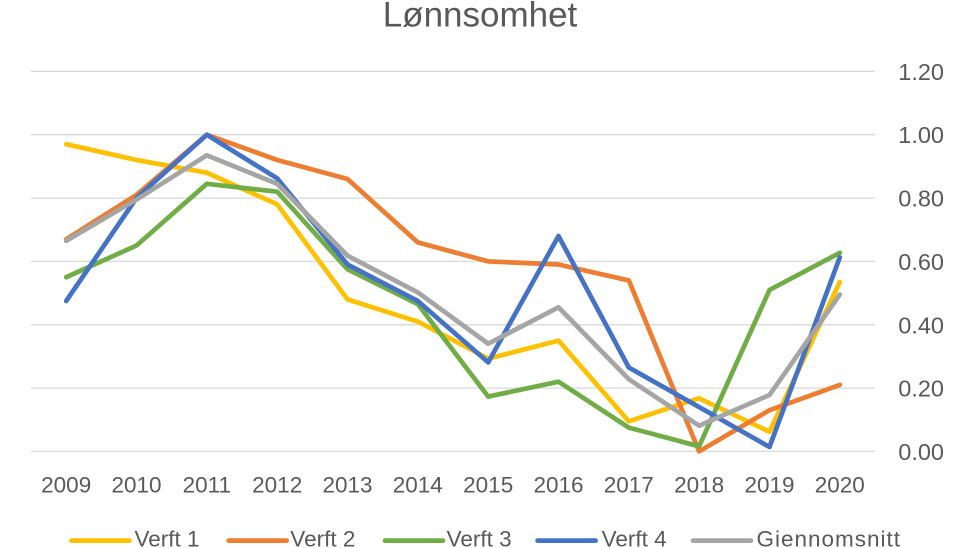 The width and height of the screenshot is (960, 548). What do you see at coordinates (699, 485) in the screenshot?
I see `svg-text: 2018` at bounding box center [699, 485].